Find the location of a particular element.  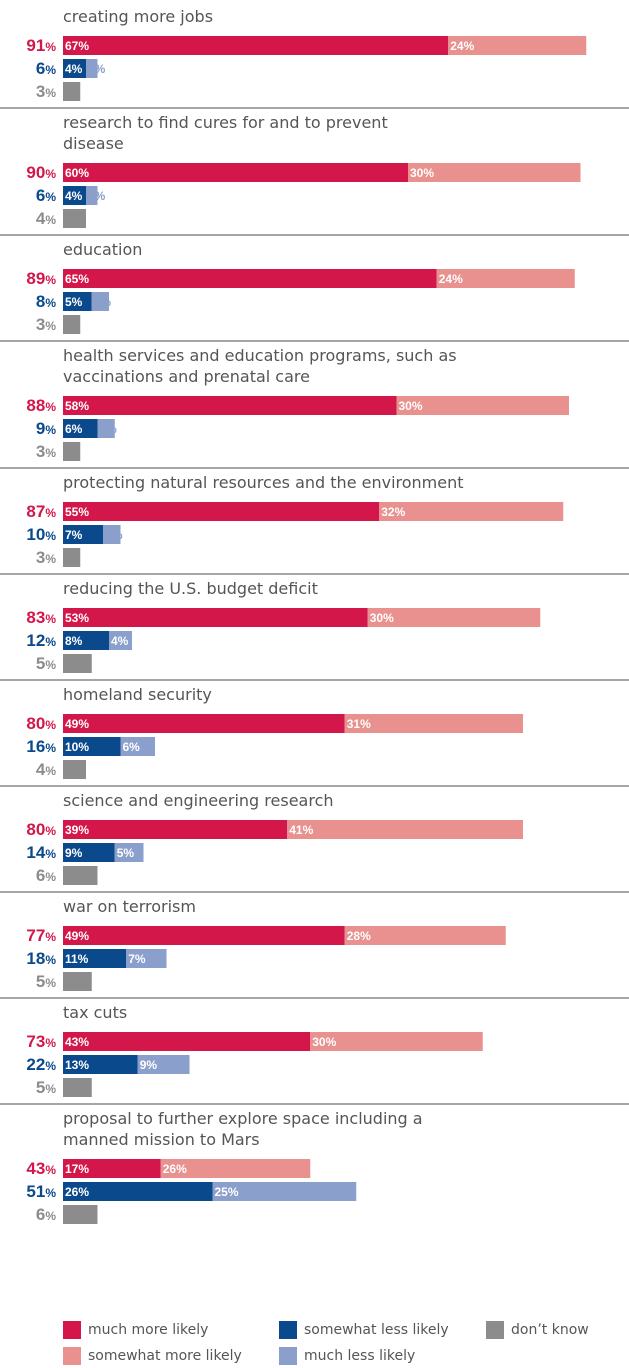

label-much-more-7: 39% is located at coordinates (77, 830).